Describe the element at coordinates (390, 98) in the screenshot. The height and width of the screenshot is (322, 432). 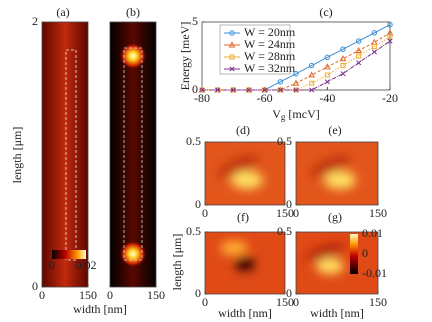
I see `x-tick-label: -20` at that location.